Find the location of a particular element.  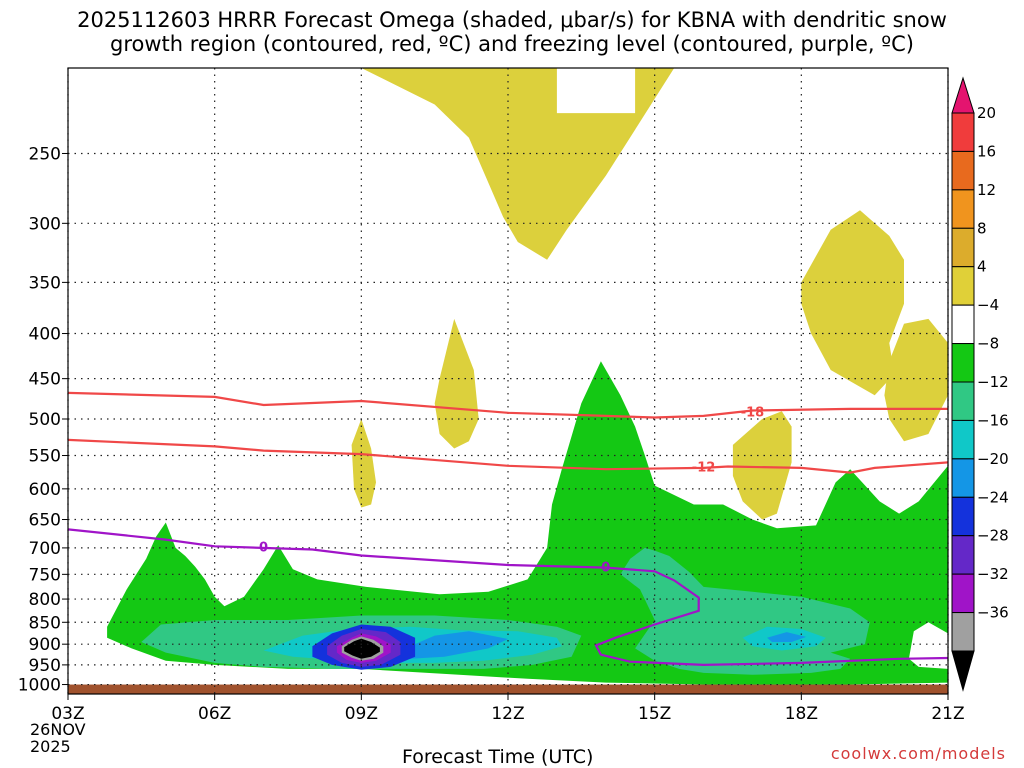

y-tick-label-450: 450 is located at coordinates (45, 380).